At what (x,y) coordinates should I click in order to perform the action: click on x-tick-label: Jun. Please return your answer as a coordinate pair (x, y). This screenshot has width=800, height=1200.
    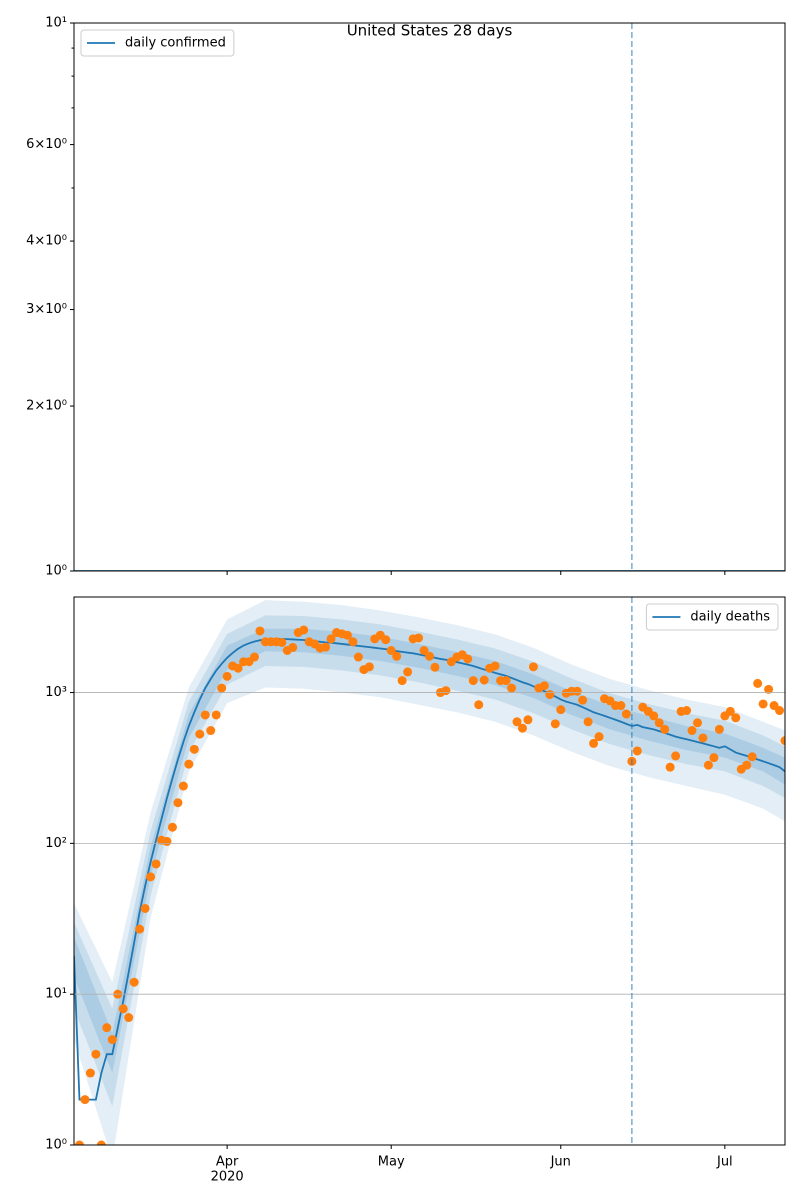
    Looking at the image, I should click on (560, 1162).